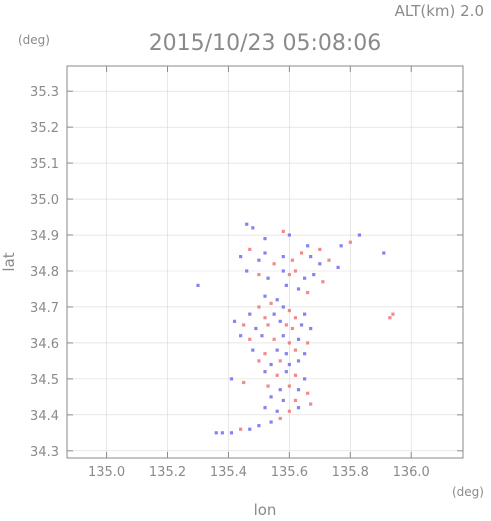  Describe the element at coordinates (44, 380) in the screenshot. I see `y-tick-label: 34.5` at that location.